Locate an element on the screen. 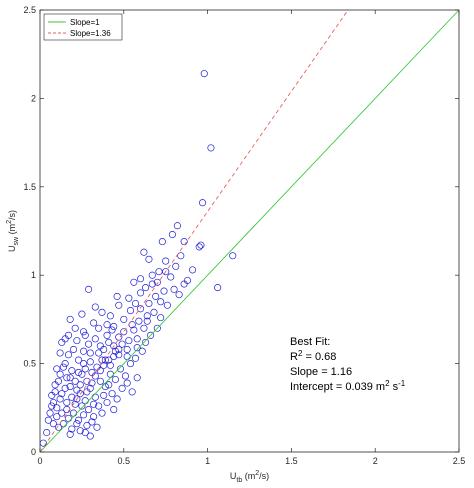 The width and height of the screenshot is (474, 488). x-tick-label: 0 is located at coordinates (39, 461).